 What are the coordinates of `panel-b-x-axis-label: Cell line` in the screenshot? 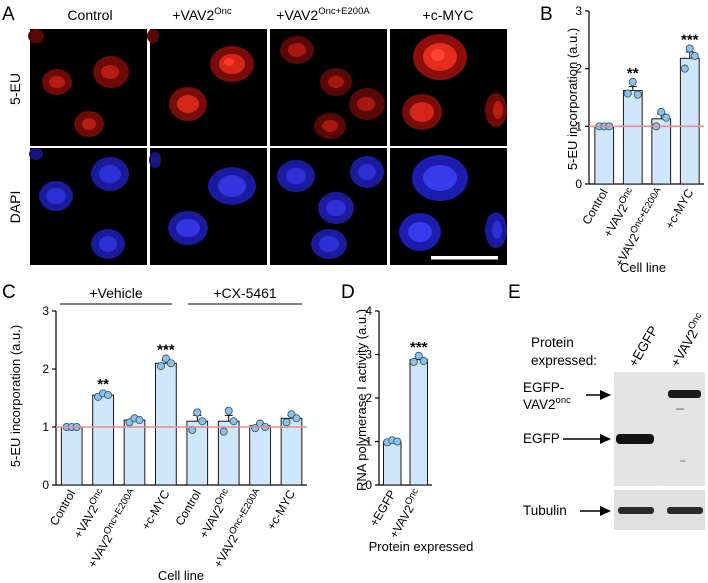 It's located at (643, 267).